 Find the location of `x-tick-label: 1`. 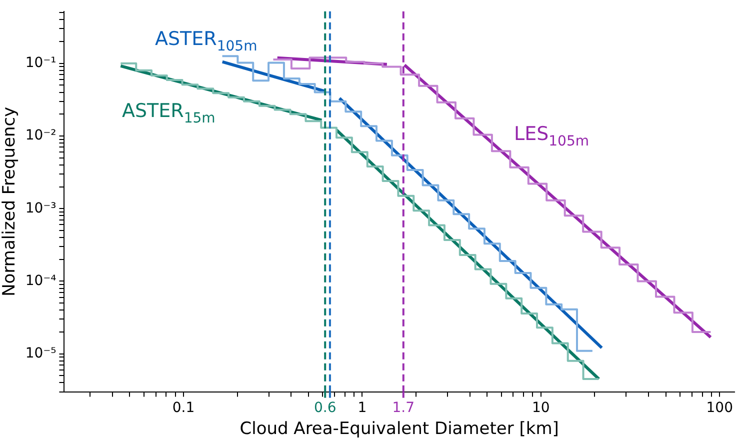

x-tick-label: 1 is located at coordinates (362, 408).